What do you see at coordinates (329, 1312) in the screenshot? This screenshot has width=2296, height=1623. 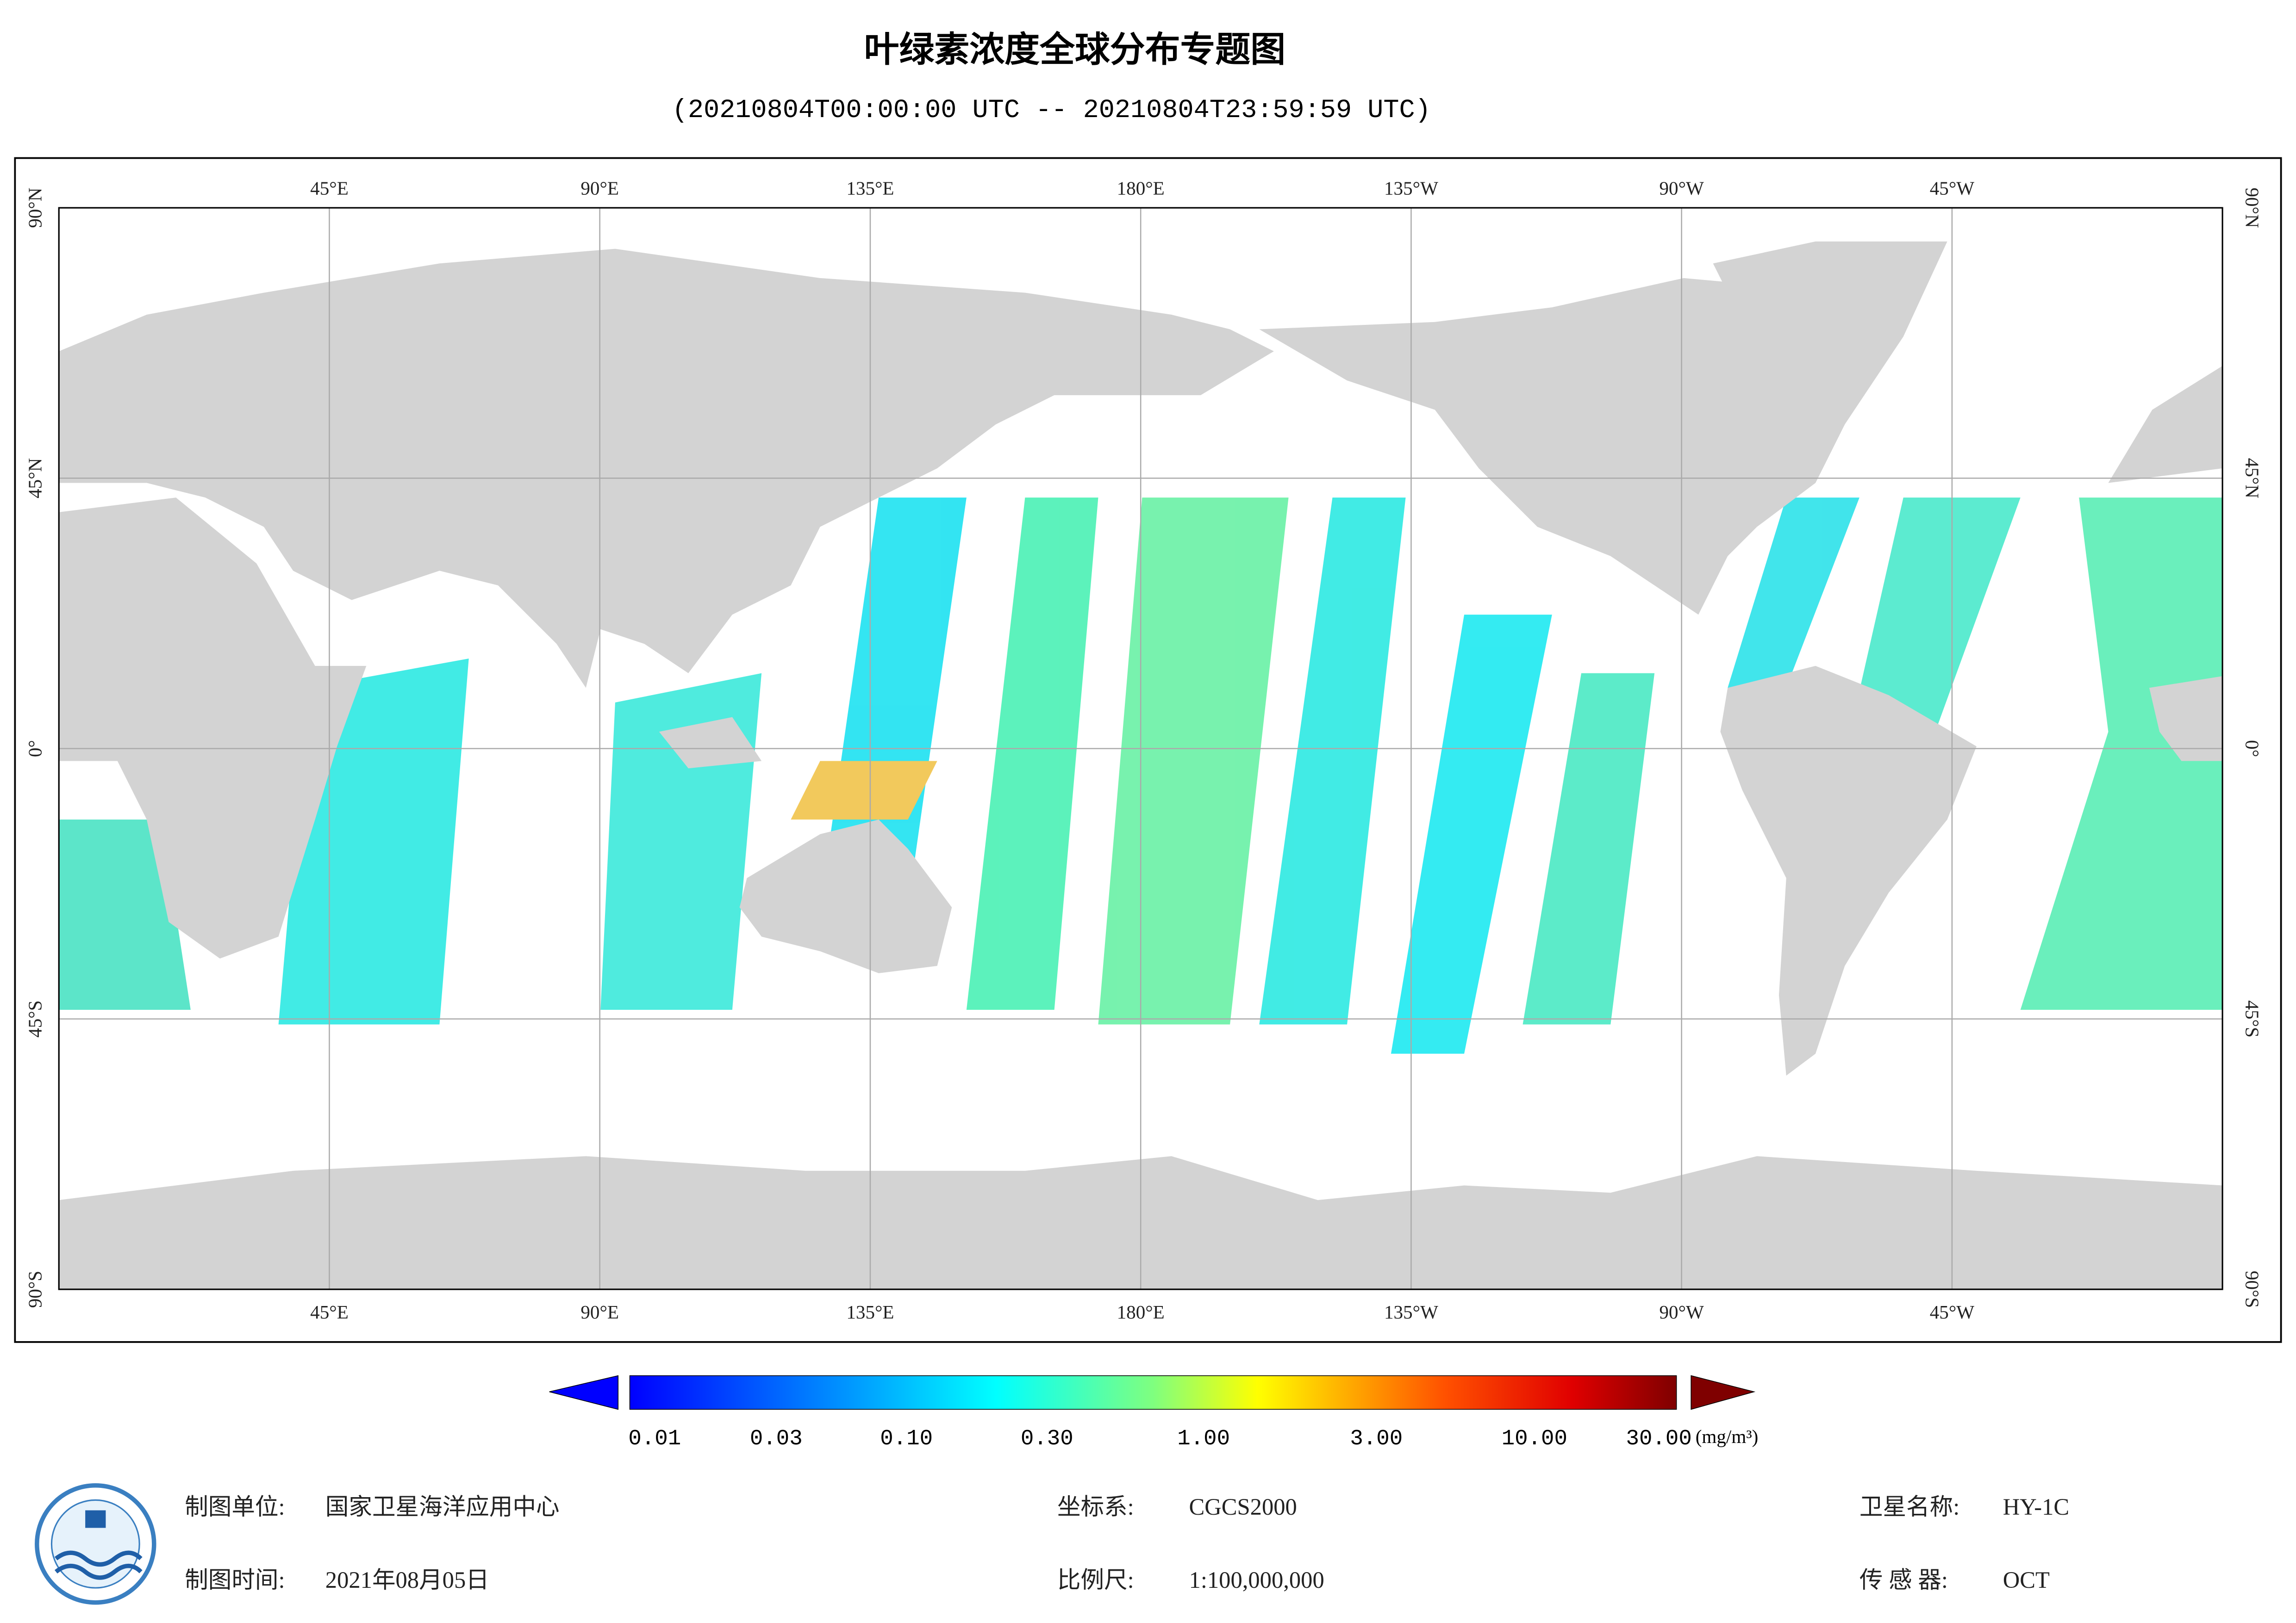 I see `lon-label-bottom: 45°E` at bounding box center [329, 1312].